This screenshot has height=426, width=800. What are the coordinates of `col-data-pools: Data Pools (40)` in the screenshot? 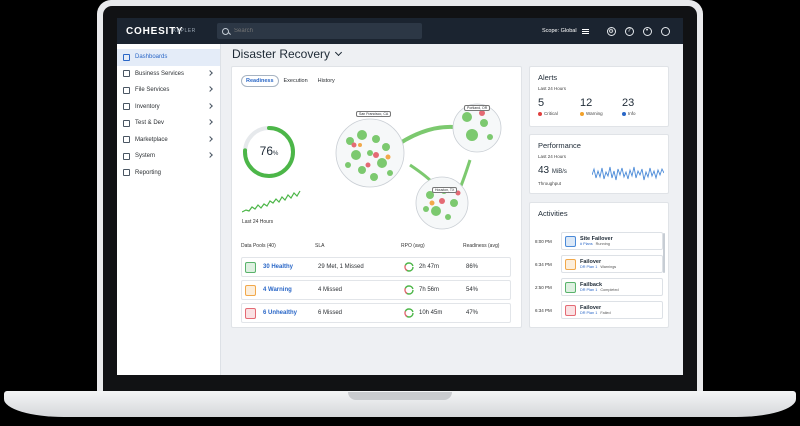 It's located at (258, 246).